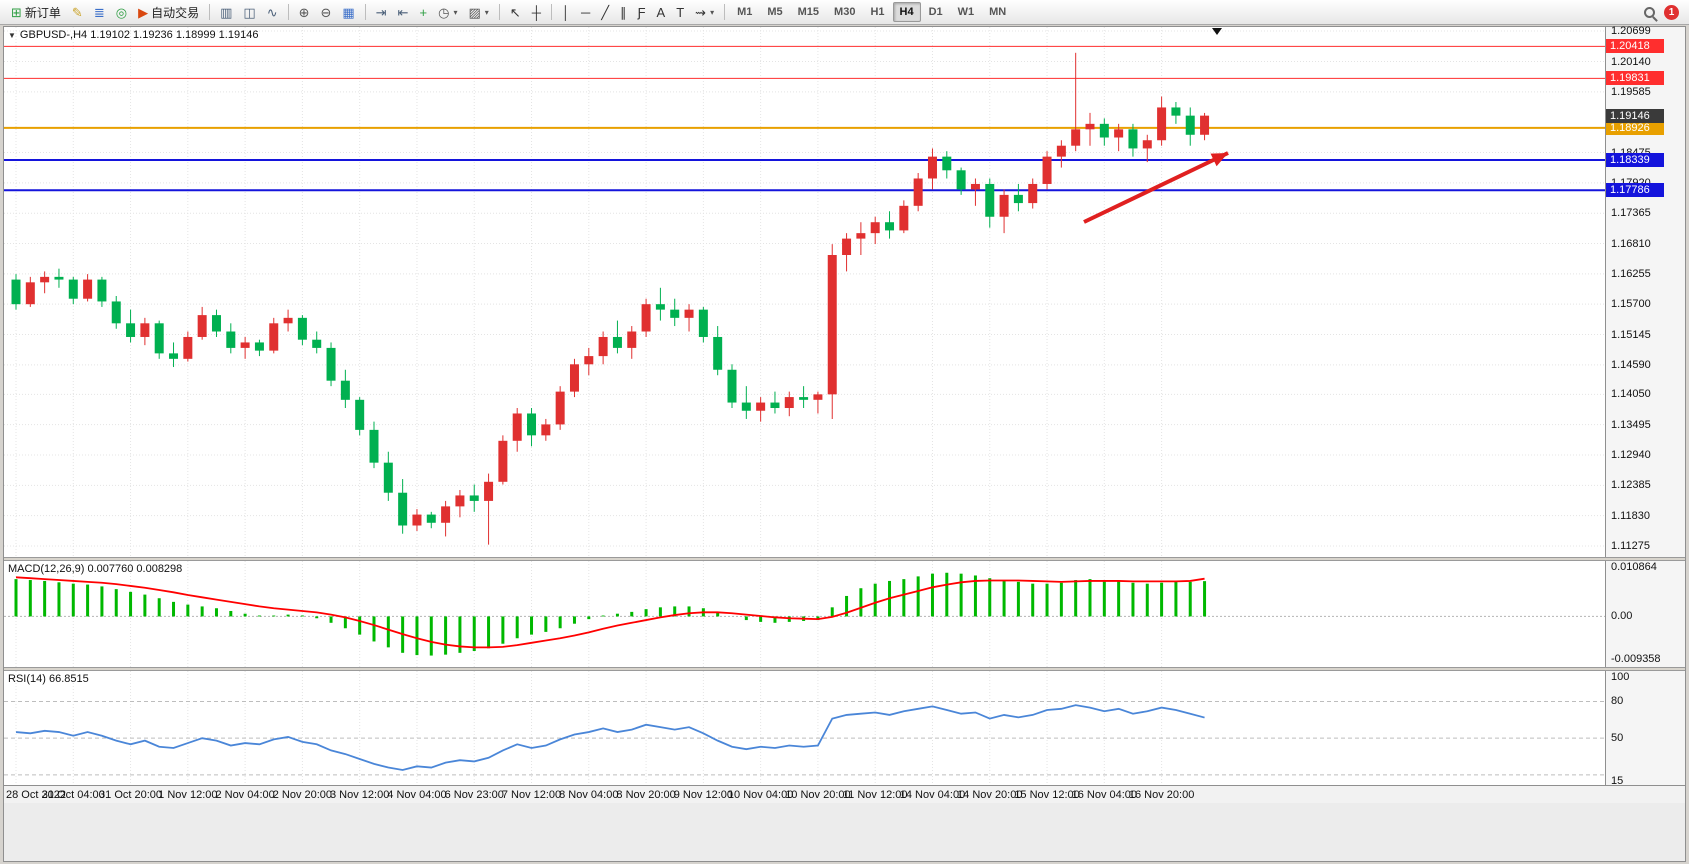  I want to click on rsi-canvas, so click(804, 728).